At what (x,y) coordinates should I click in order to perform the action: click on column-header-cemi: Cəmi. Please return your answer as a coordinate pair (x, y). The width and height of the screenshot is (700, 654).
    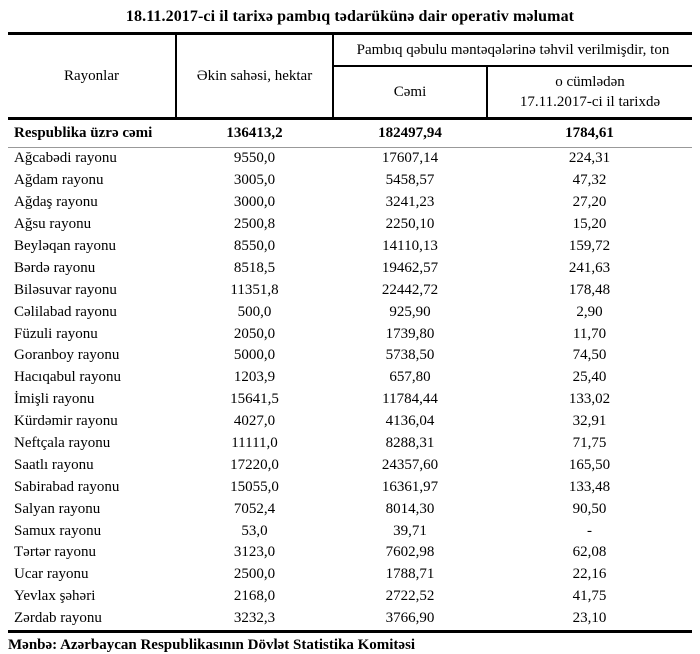
    Looking at the image, I should click on (410, 92).